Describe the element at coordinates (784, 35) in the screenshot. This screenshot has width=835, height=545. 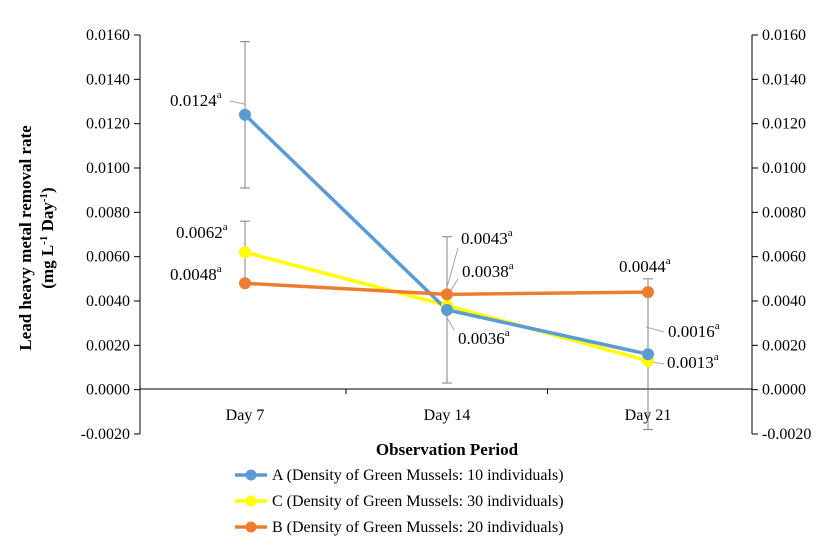
I see `y-tick-label-right: 0.0160` at that location.